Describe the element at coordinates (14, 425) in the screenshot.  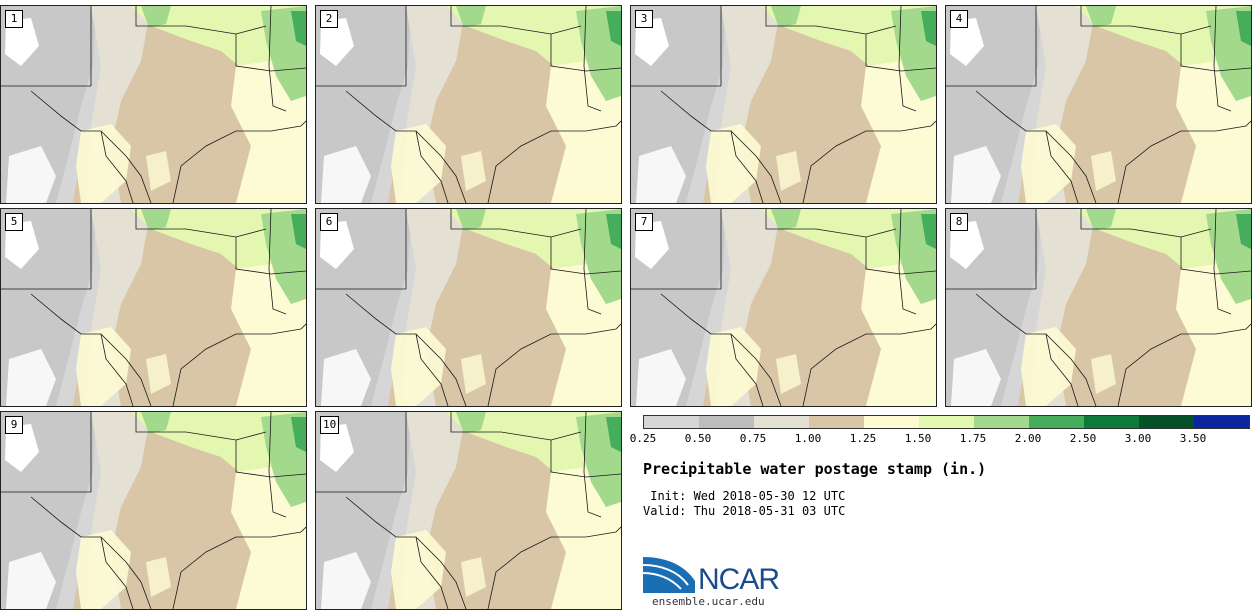
I see `member-label: 9` at that location.